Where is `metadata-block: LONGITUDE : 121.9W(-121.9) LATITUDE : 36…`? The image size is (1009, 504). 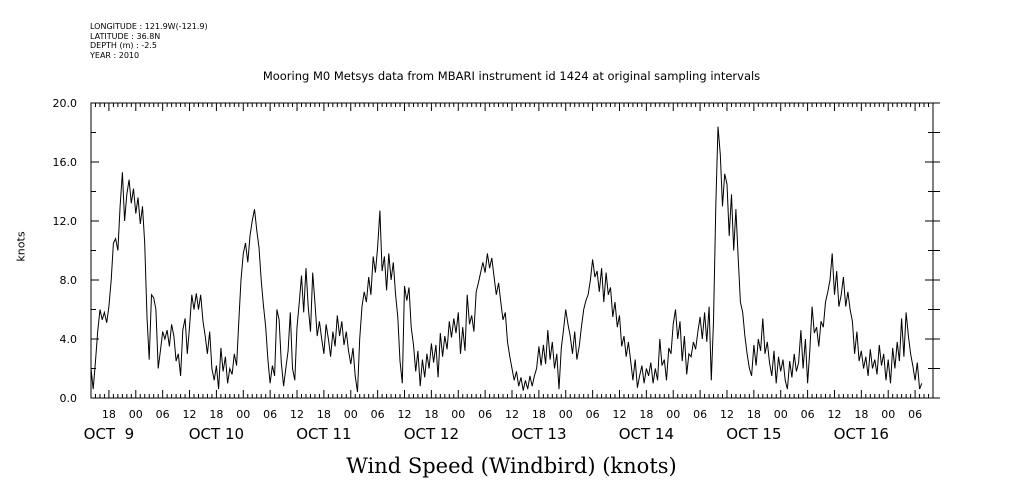 metadata-block: LONGITUDE : 121.9W(-121.9) LATITUDE : 36… is located at coordinates (149, 41).